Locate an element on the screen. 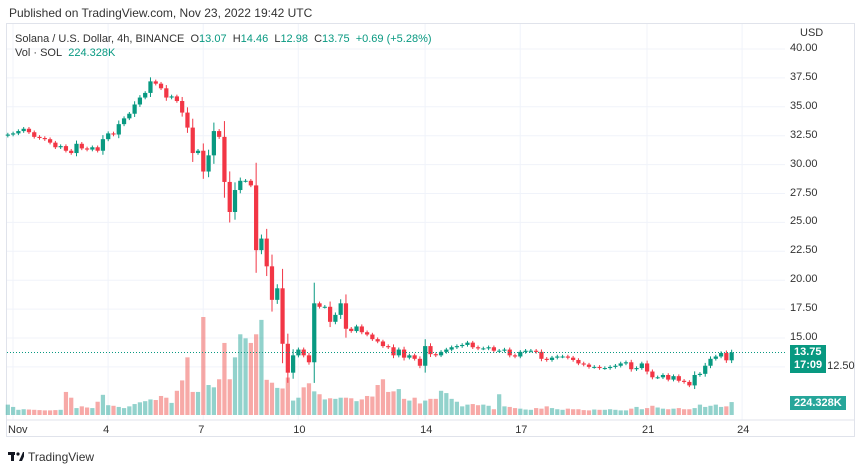  volume-label: Vol · SOL is located at coordinates (39, 53).